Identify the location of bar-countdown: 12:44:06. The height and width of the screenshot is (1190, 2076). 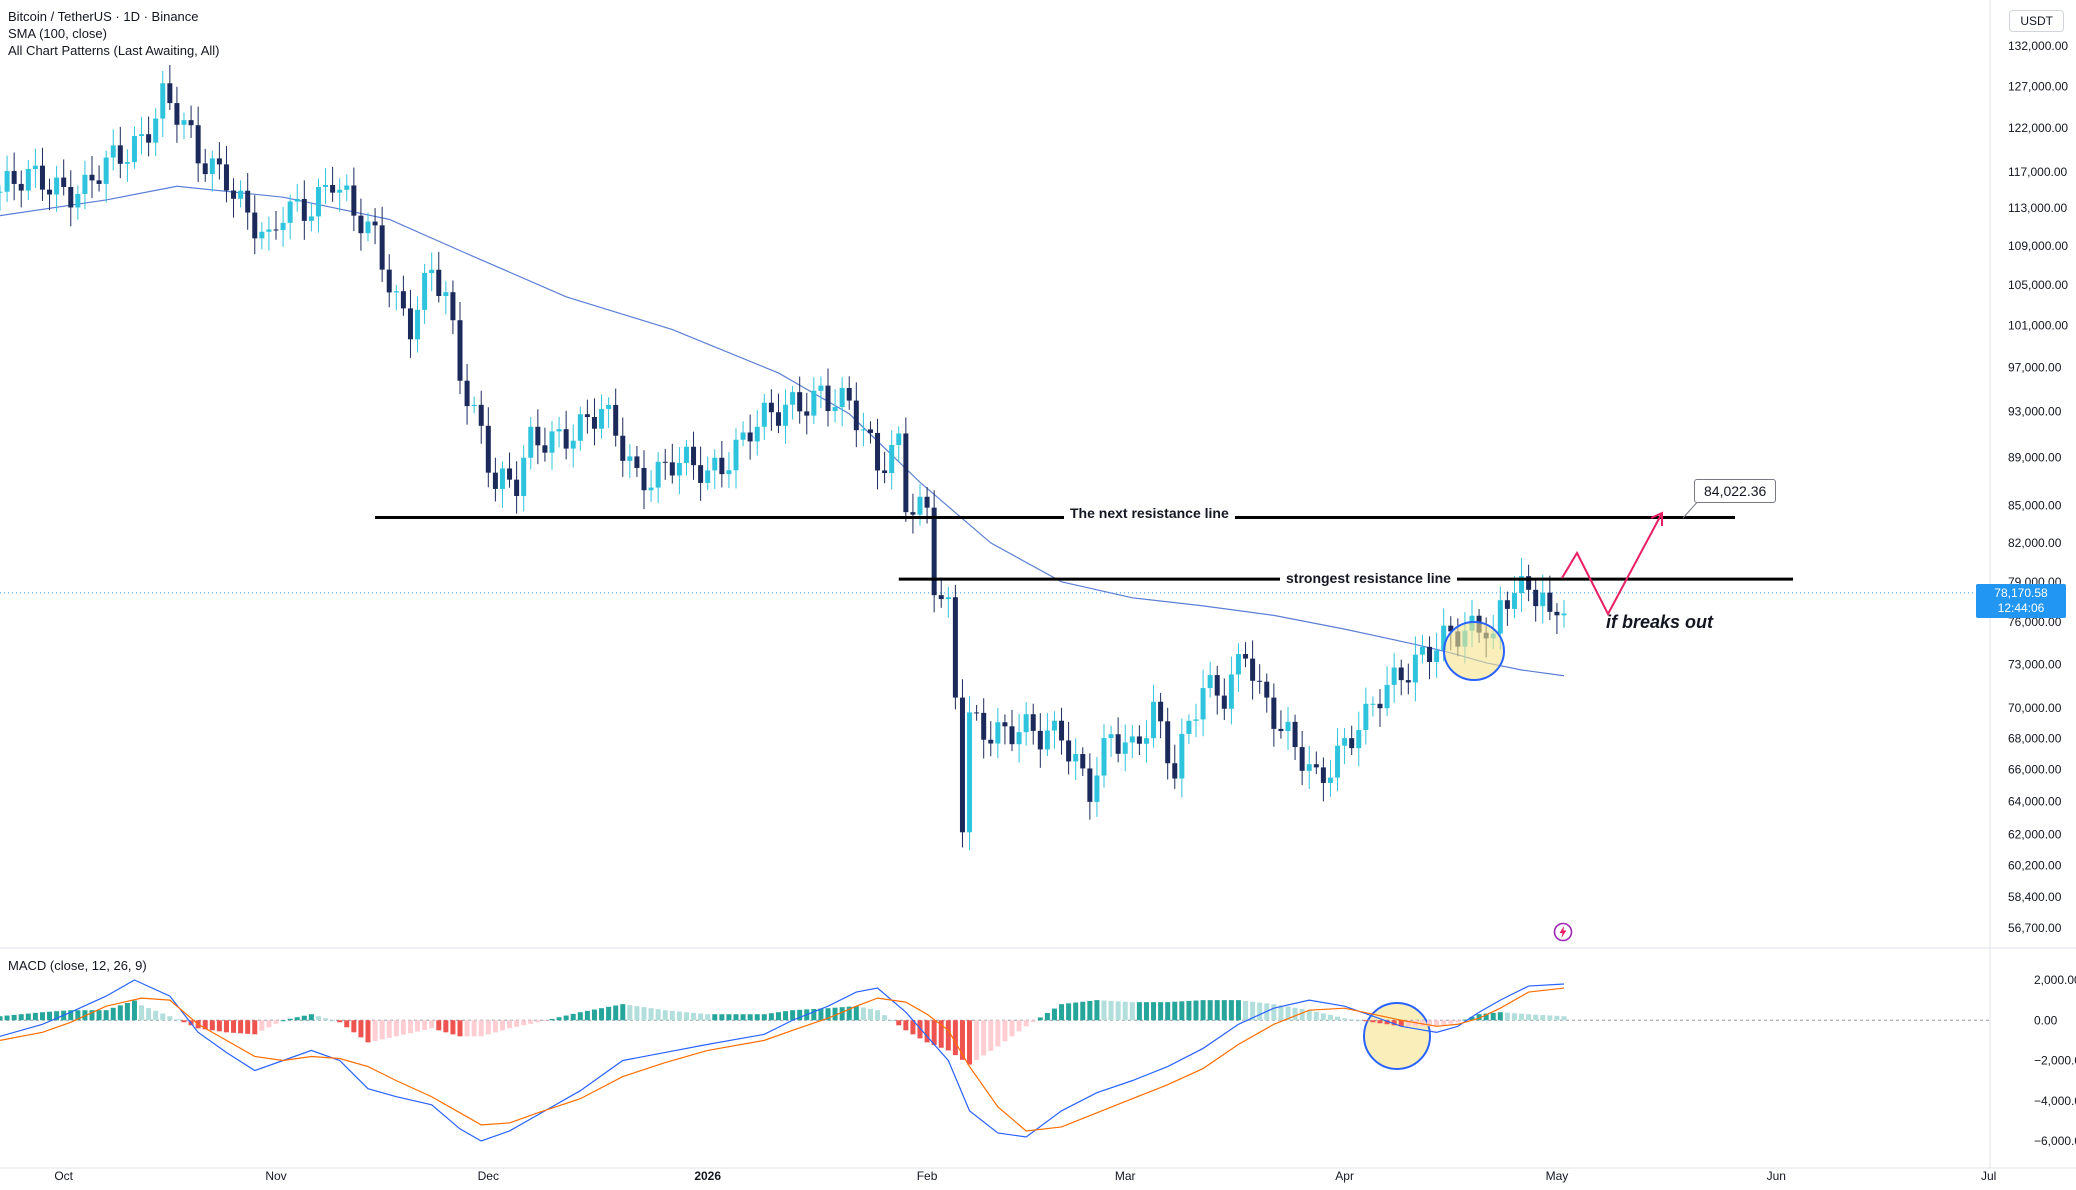
(2021, 608).